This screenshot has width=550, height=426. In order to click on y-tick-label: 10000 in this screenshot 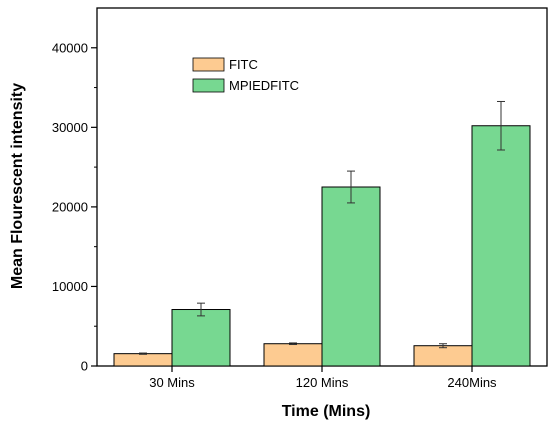, I will do `click(70, 286)`.